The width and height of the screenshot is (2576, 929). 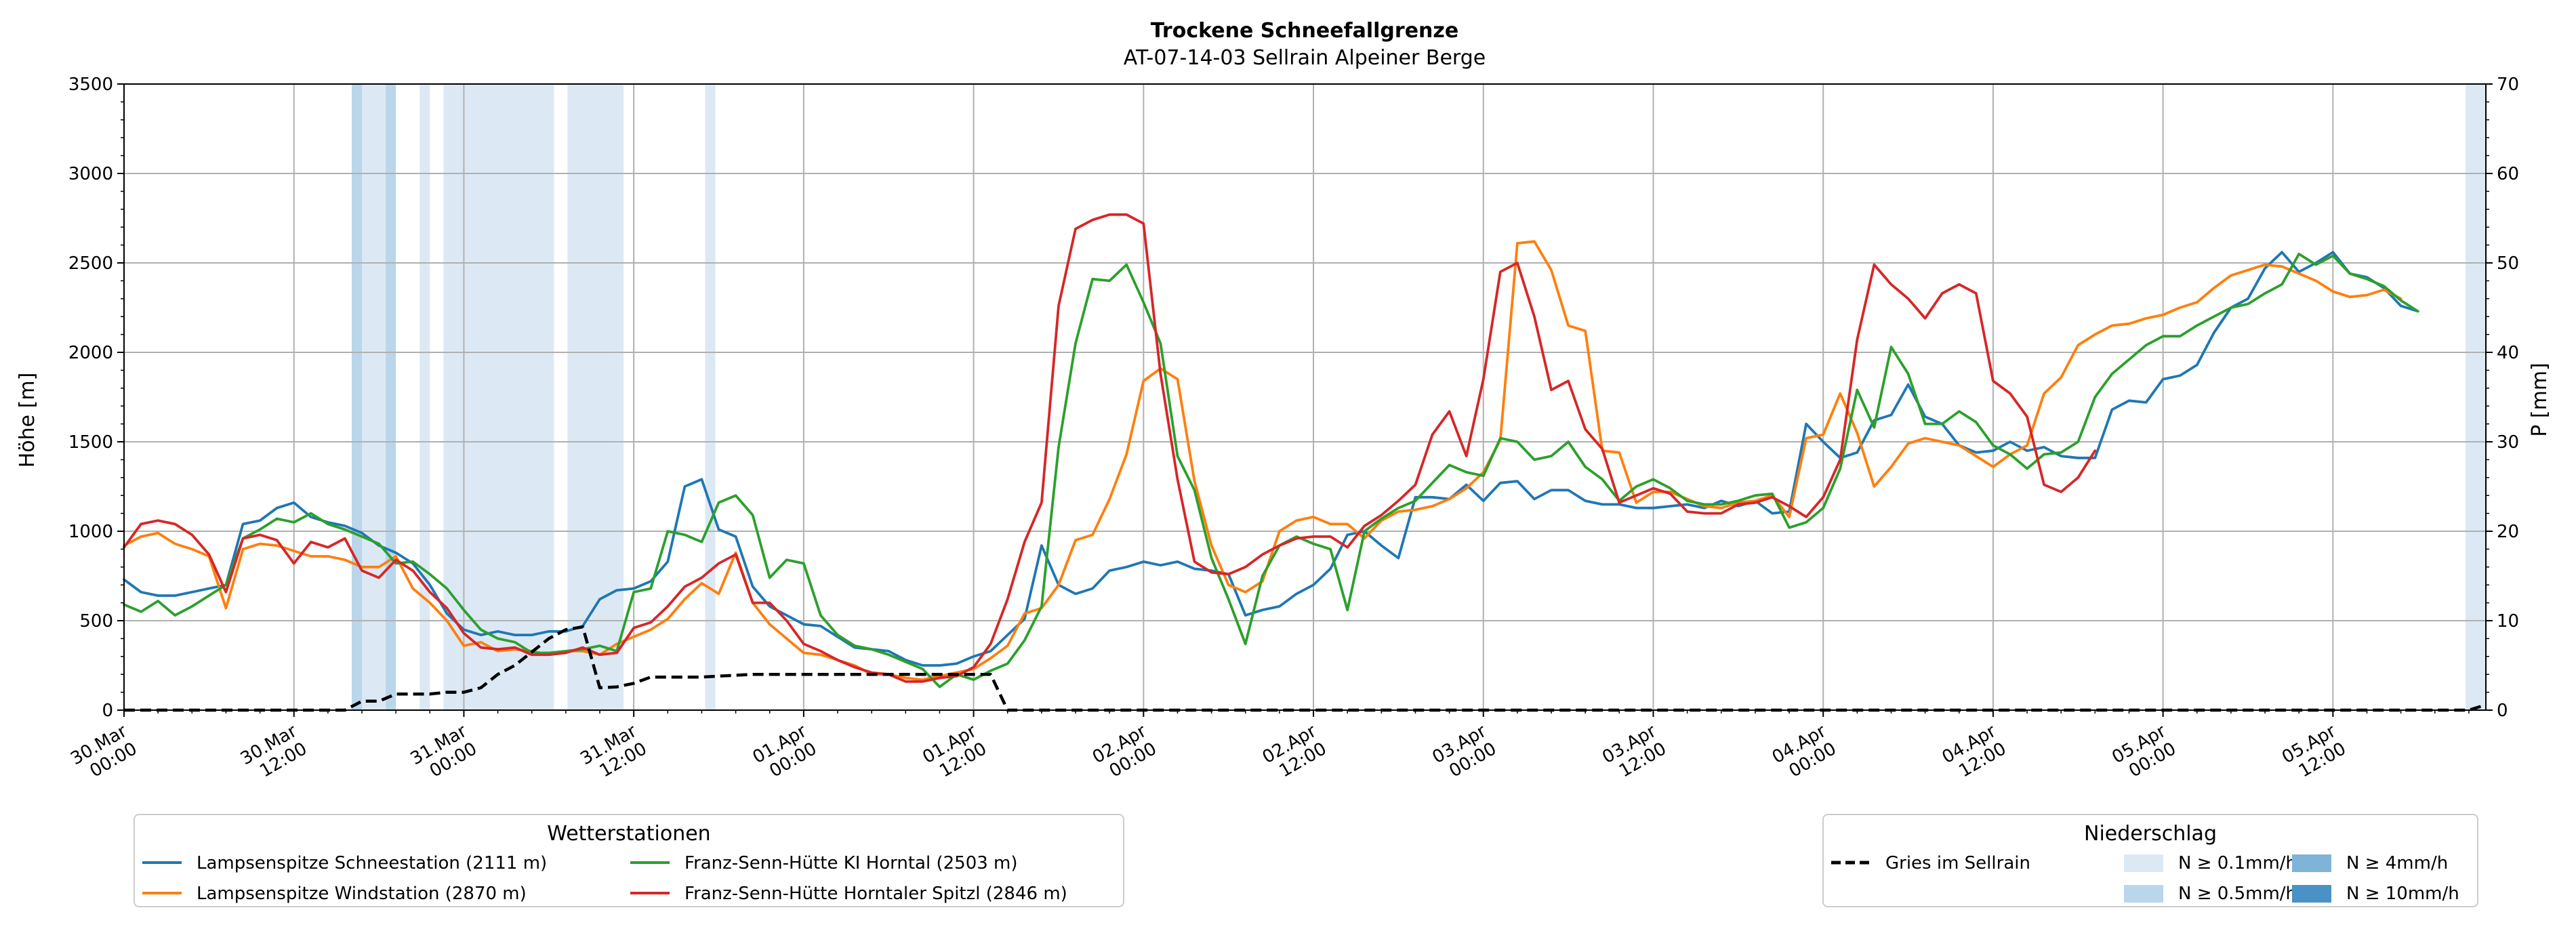 I want to click on legend-stations-title: Wetterstationen, so click(x=628, y=834).